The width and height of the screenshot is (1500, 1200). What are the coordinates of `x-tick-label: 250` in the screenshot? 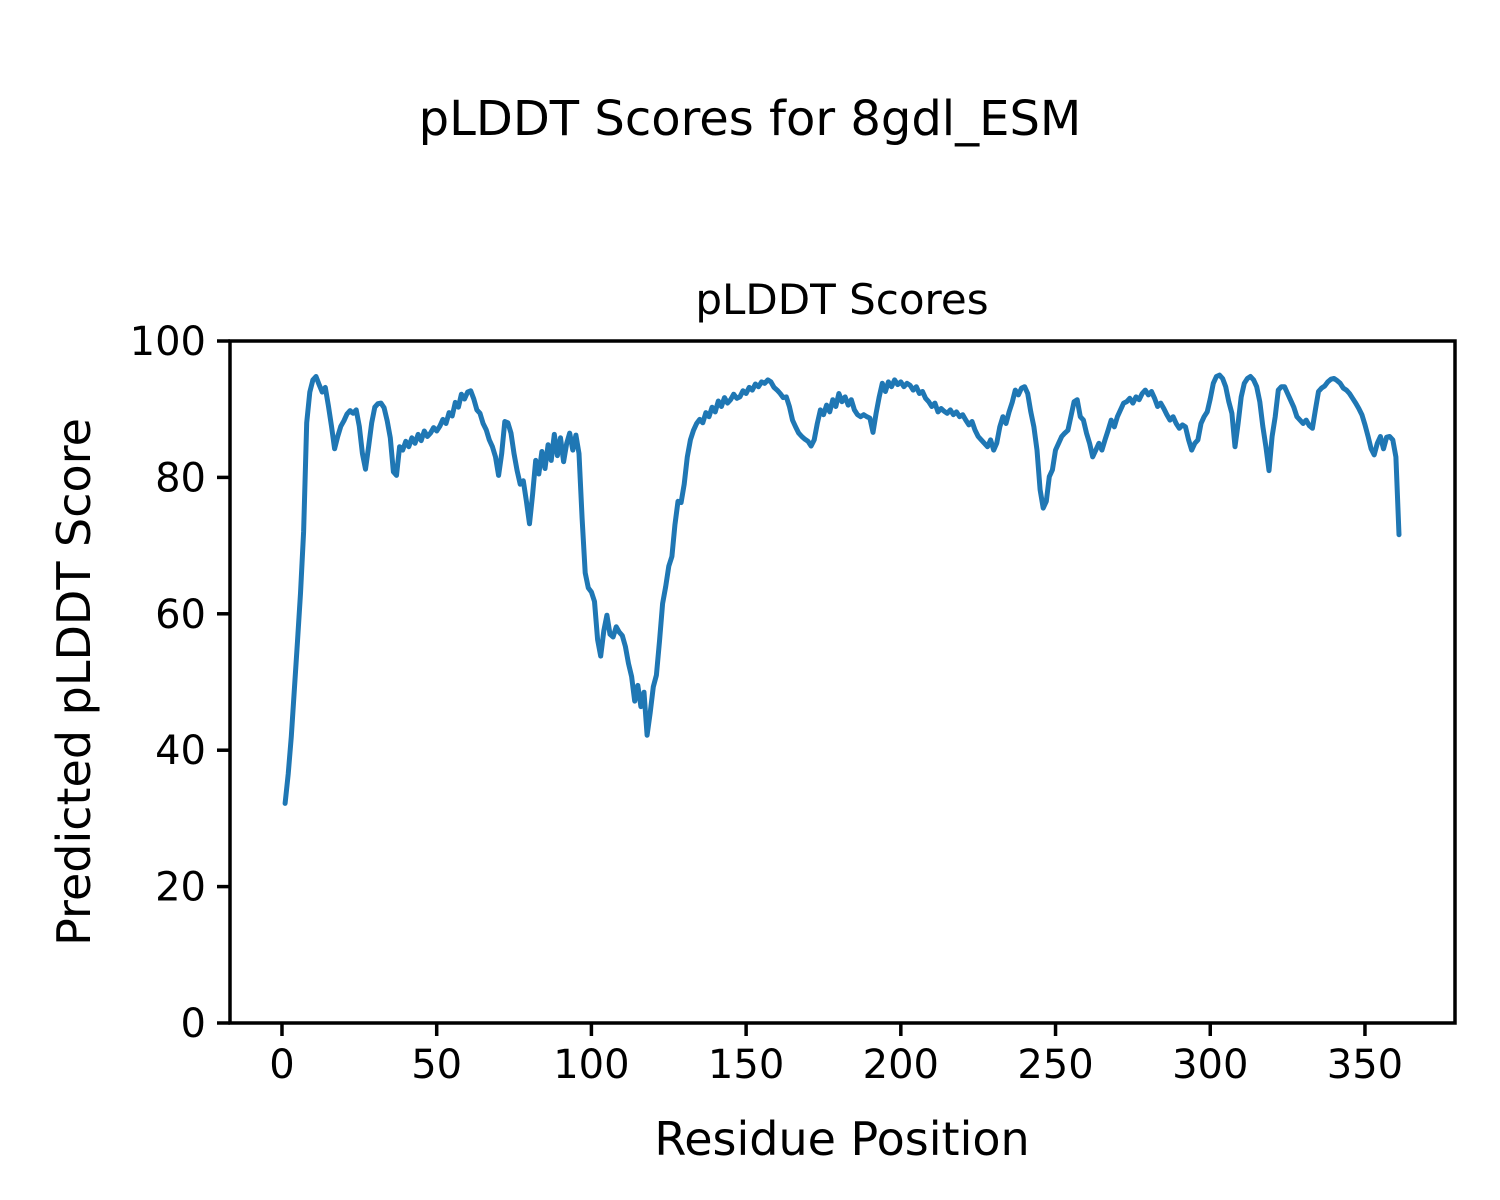 It's located at (1055, 1065).